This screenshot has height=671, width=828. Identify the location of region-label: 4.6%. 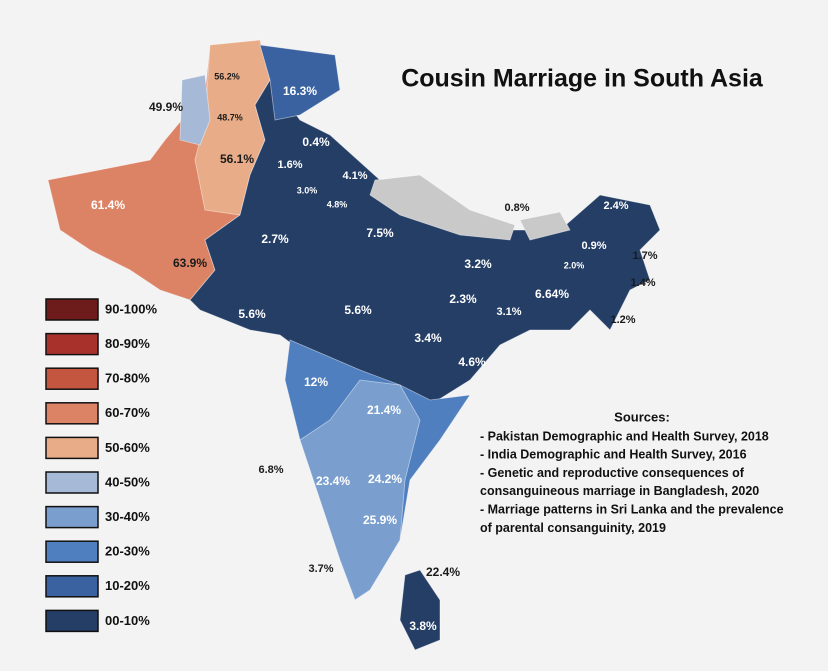
(472, 362).